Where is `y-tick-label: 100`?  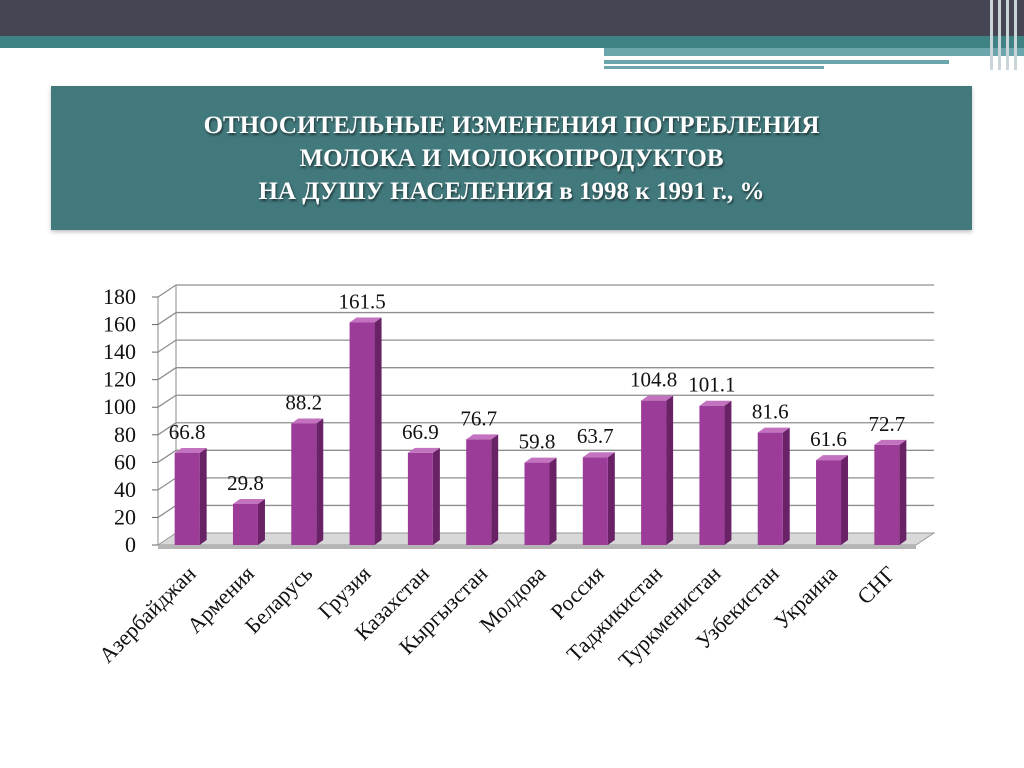 y-tick-label: 100 is located at coordinates (119, 406).